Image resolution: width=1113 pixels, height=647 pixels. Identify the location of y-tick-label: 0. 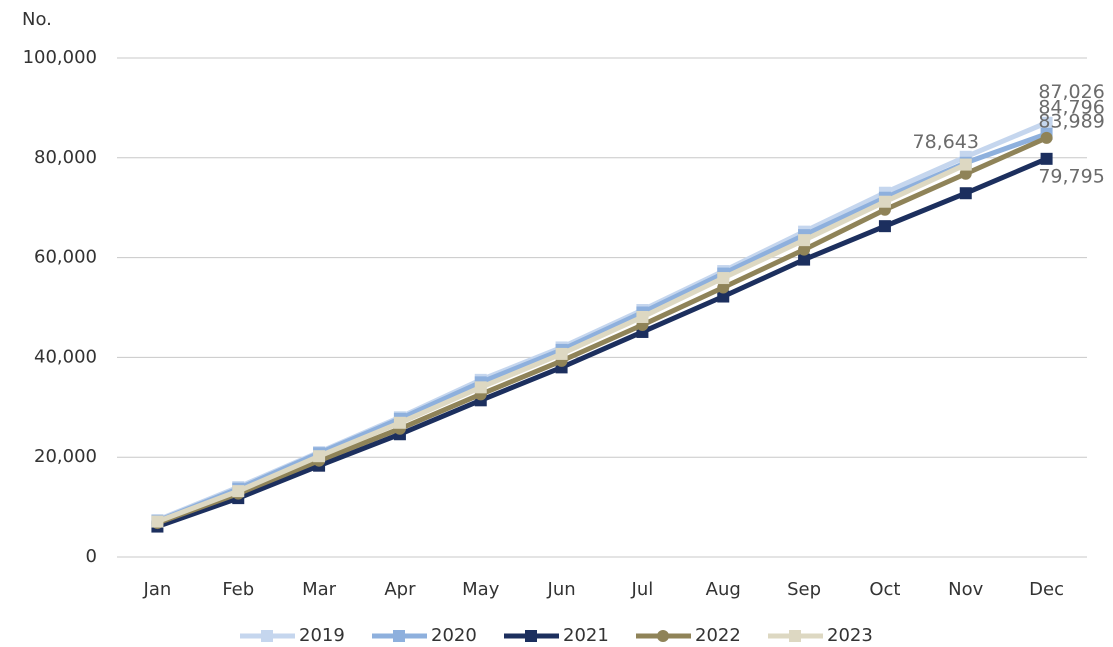
(91, 556).